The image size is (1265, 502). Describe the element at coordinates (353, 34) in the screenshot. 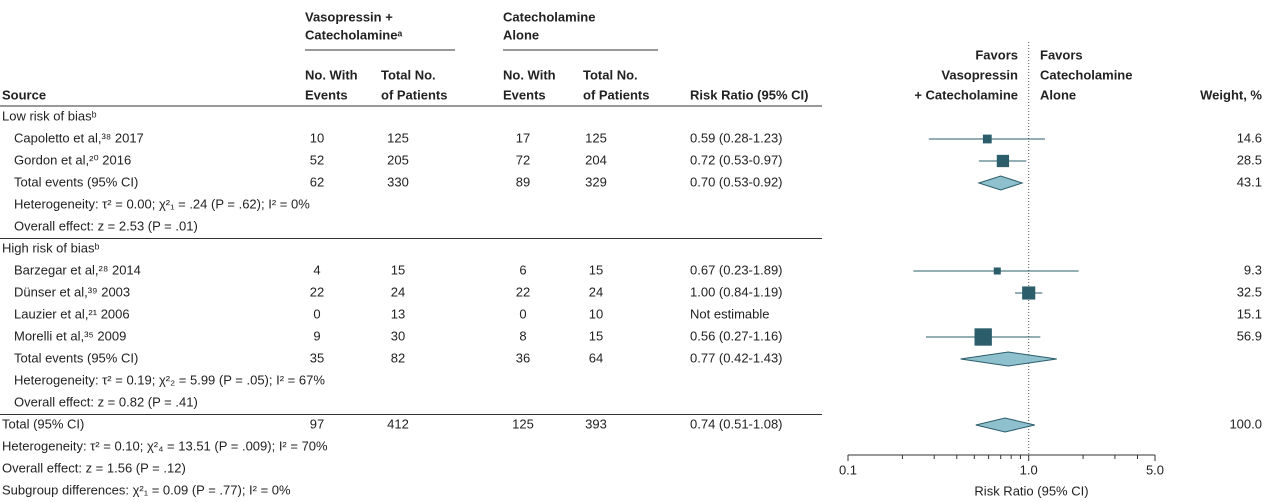

I see `group-header: Catecholamineᵃ` at that location.